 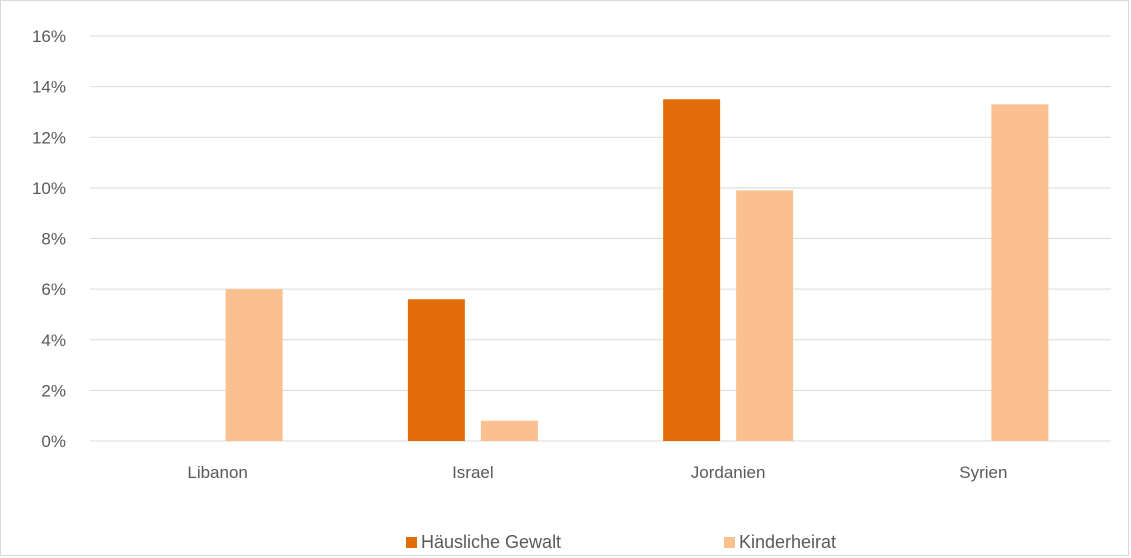 I want to click on y-tick-label: 12%, so click(x=49, y=137).